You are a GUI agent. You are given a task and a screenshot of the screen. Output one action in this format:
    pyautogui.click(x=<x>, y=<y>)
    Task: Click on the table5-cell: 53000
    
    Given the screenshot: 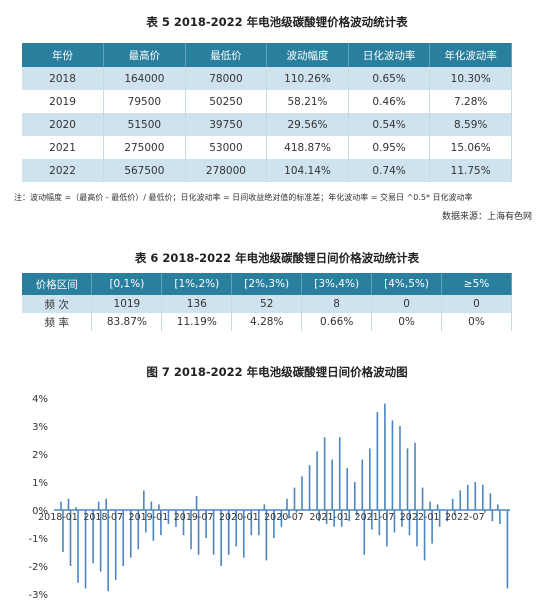 What is the action you would take?
    pyautogui.click(x=226, y=147)
    